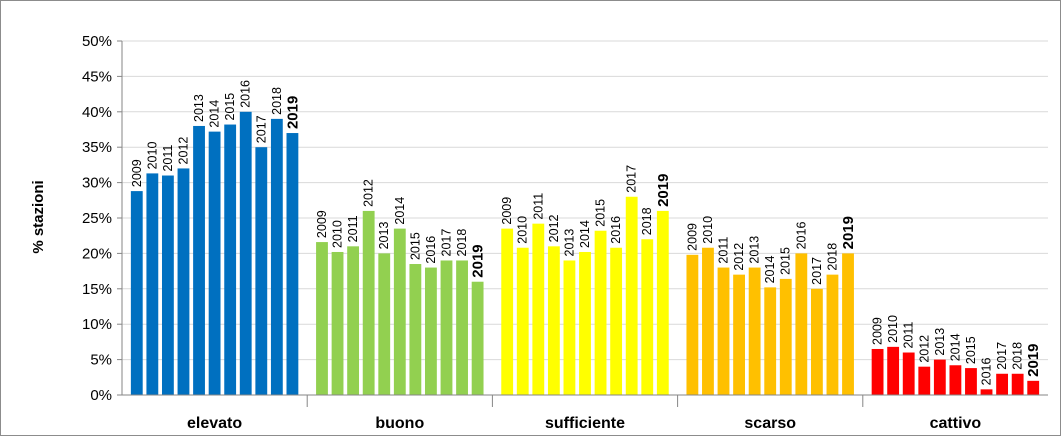 This screenshot has width=1061, height=440. I want to click on y-tick-label: 45%, so click(97, 76).